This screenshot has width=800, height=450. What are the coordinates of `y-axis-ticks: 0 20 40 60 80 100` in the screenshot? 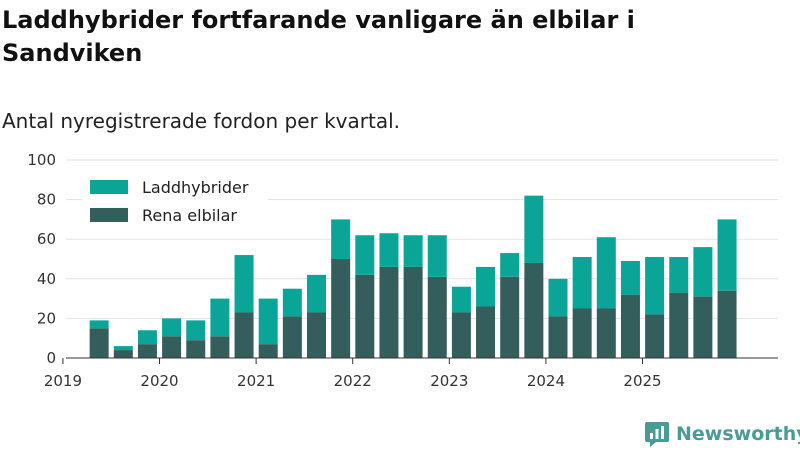 It's located at (41, 259).